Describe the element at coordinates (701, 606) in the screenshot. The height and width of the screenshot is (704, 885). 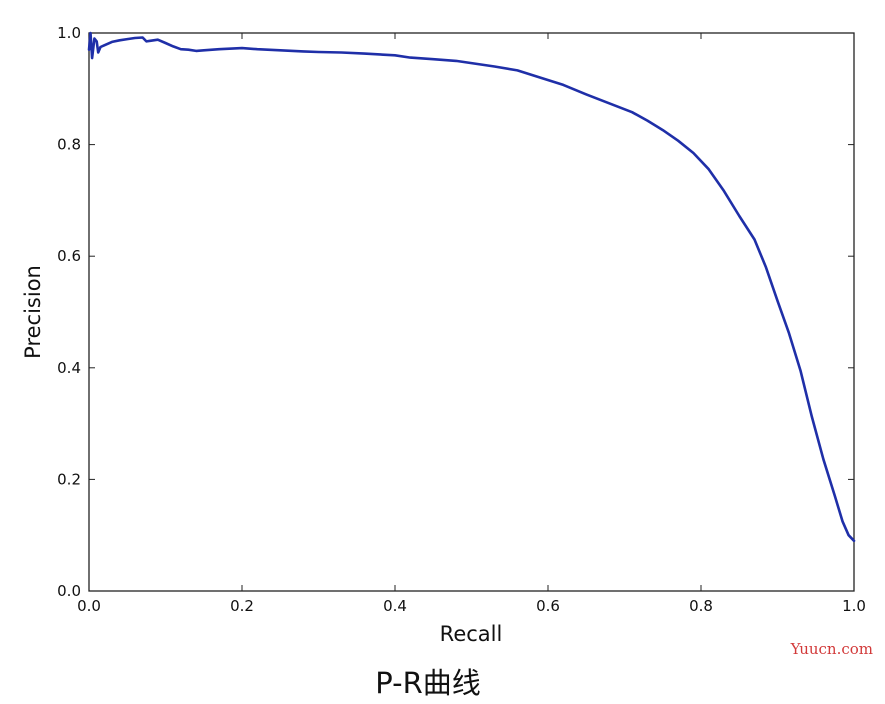
I see `x-tick-label: 0.8` at that location.